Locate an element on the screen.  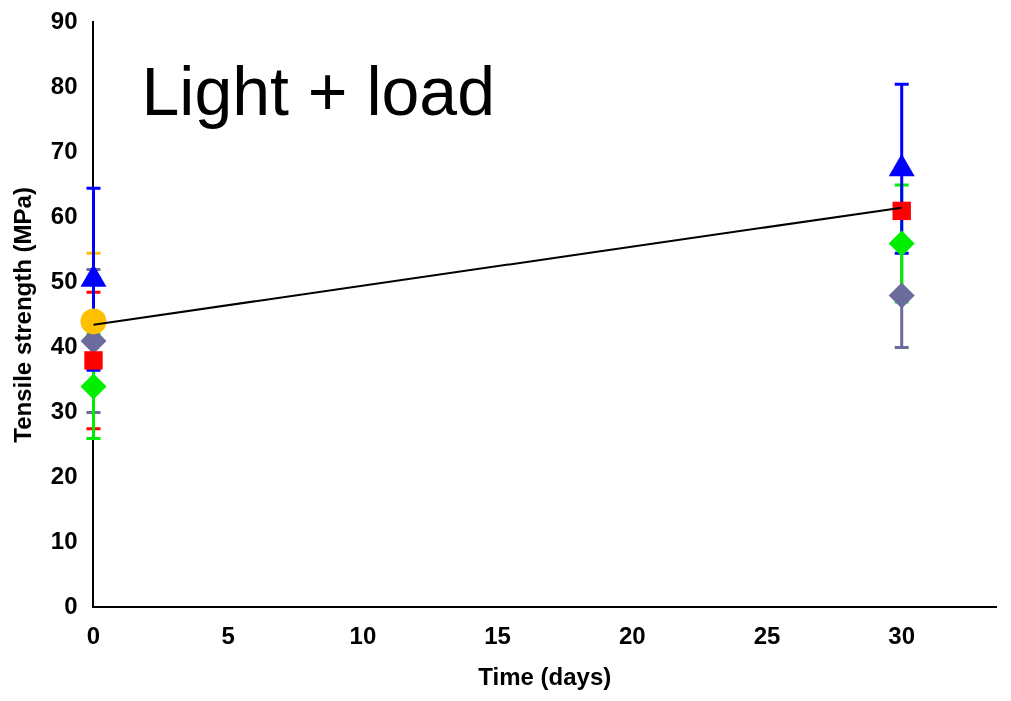
x-tick-label: 15 is located at coordinates (497, 636).